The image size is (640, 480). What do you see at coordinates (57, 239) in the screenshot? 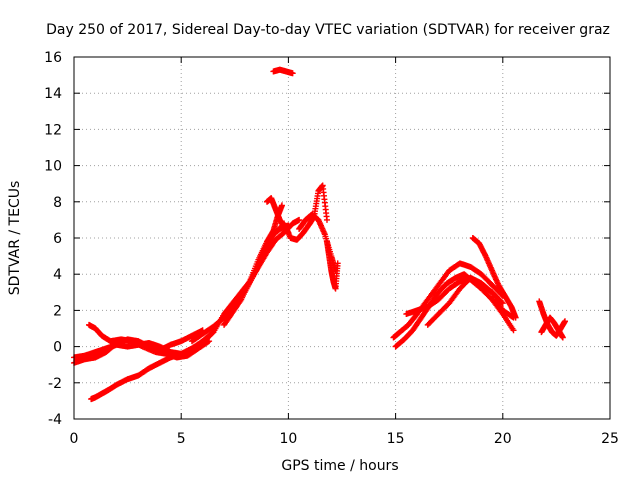
I see `y-tick-label: 6` at bounding box center [57, 239].